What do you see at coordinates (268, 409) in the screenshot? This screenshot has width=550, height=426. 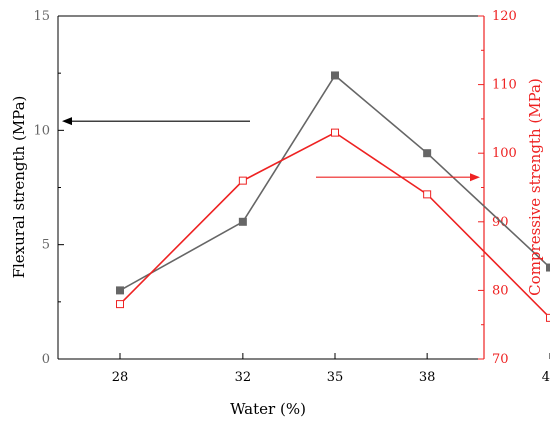 I see `x-axis-title: Water (%)` at bounding box center [268, 409].